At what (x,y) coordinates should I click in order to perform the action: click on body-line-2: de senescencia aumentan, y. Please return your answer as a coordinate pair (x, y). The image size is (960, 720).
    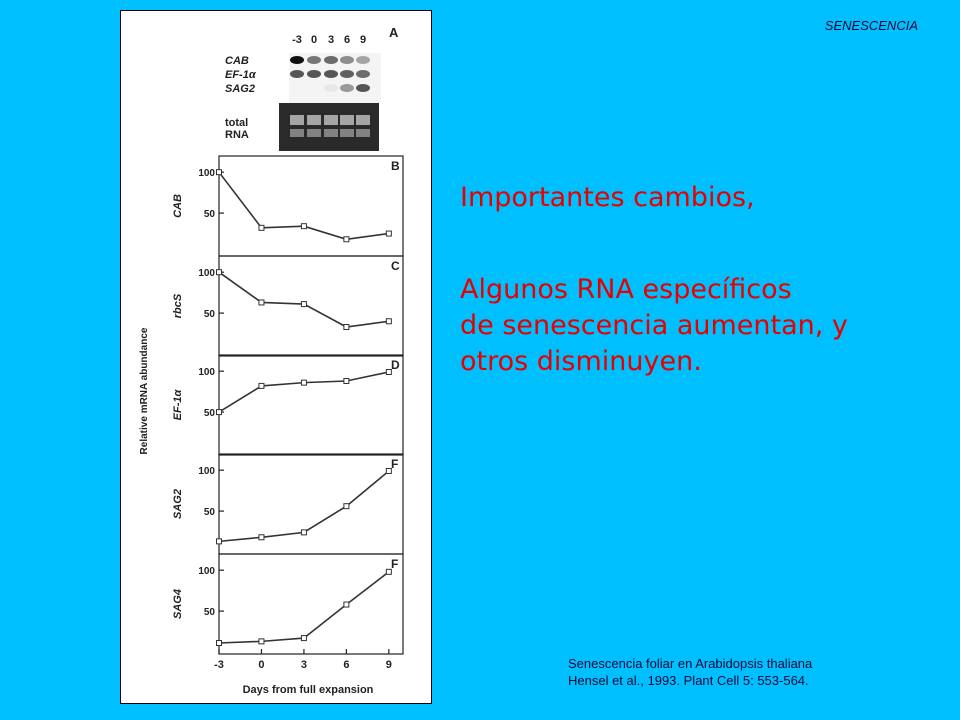
    Looking at the image, I should click on (654, 325).